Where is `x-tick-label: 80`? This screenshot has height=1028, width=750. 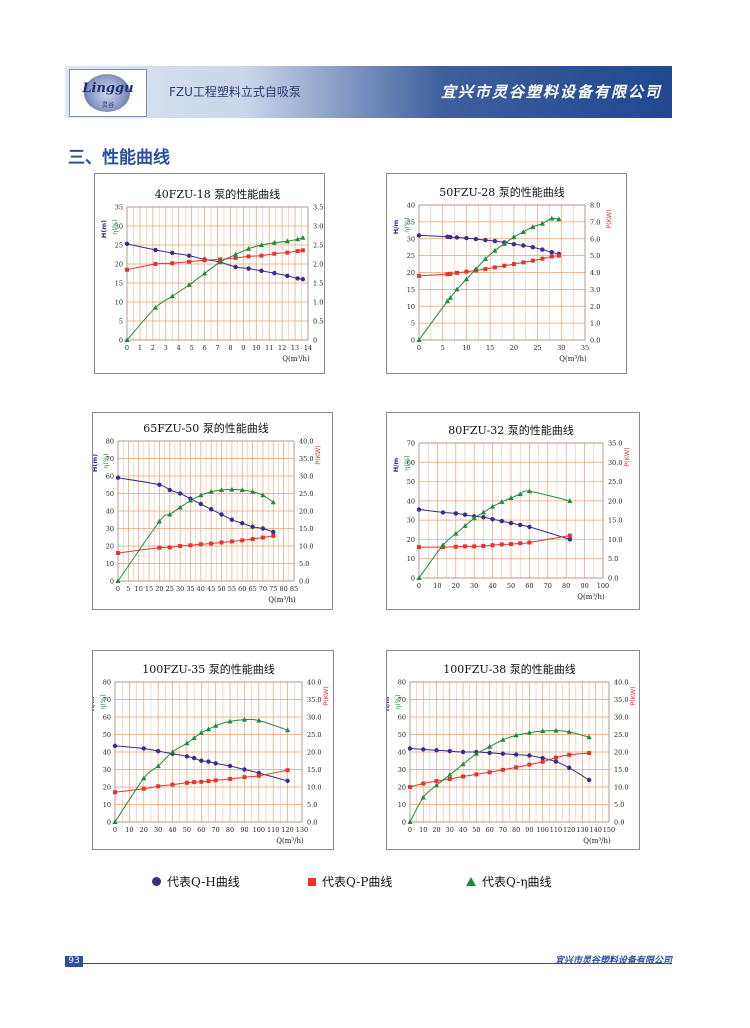 x-tick-label: 80 is located at coordinates (284, 589).